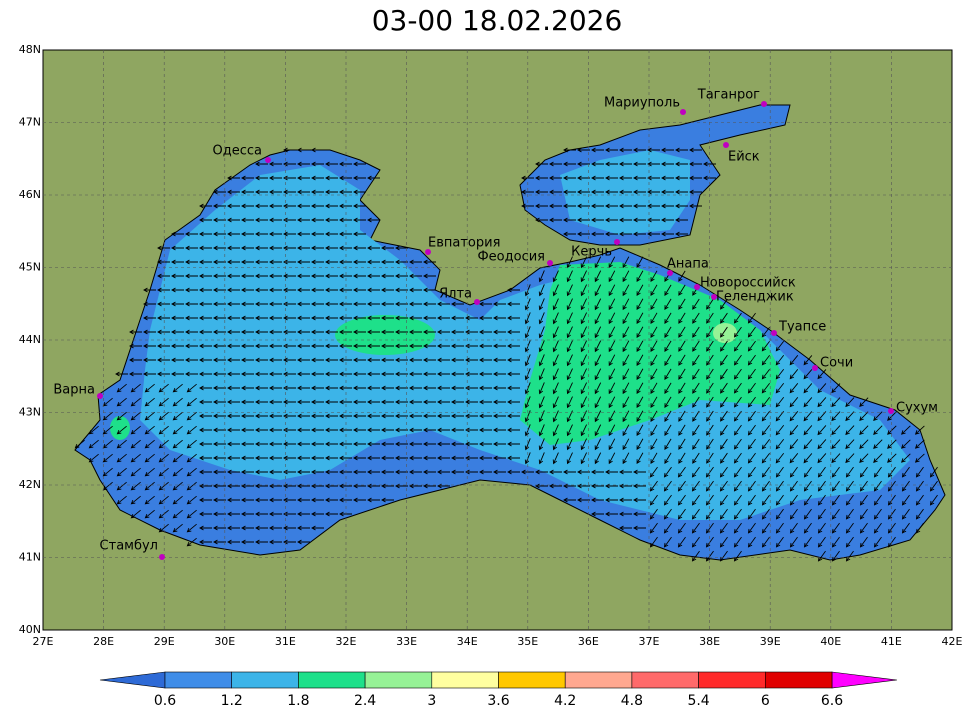 The width and height of the screenshot is (977, 714). Describe the element at coordinates (198, 680) in the screenshot. I see `colorbar-segment` at that location.